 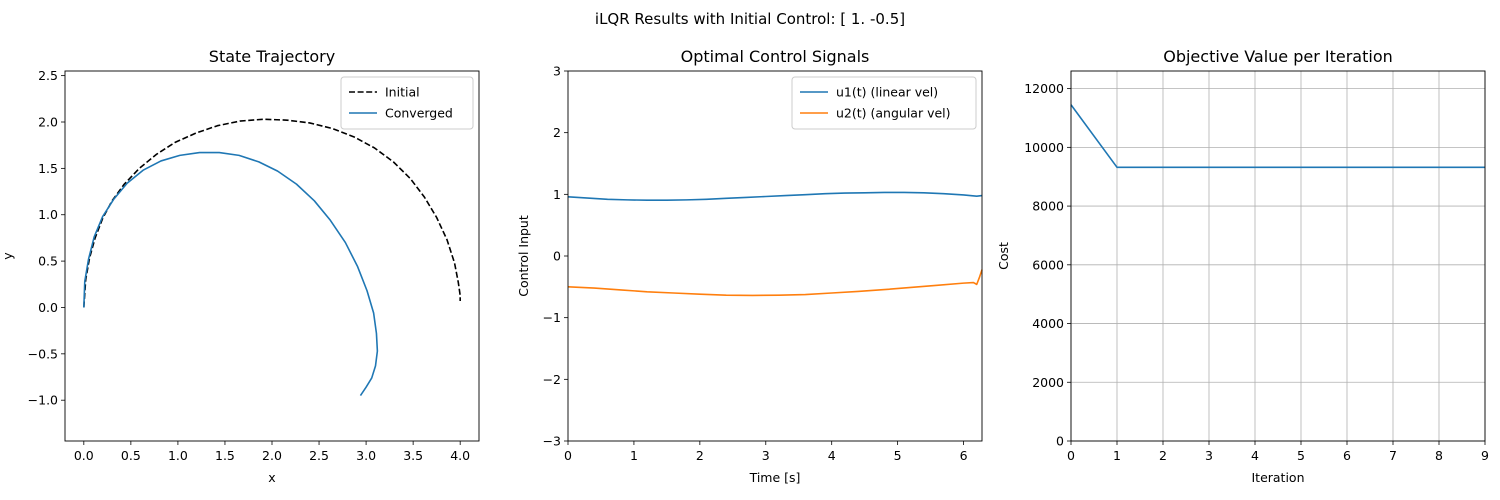 I want to click on control-signals-x-tick-label: 5, so click(x=898, y=455).